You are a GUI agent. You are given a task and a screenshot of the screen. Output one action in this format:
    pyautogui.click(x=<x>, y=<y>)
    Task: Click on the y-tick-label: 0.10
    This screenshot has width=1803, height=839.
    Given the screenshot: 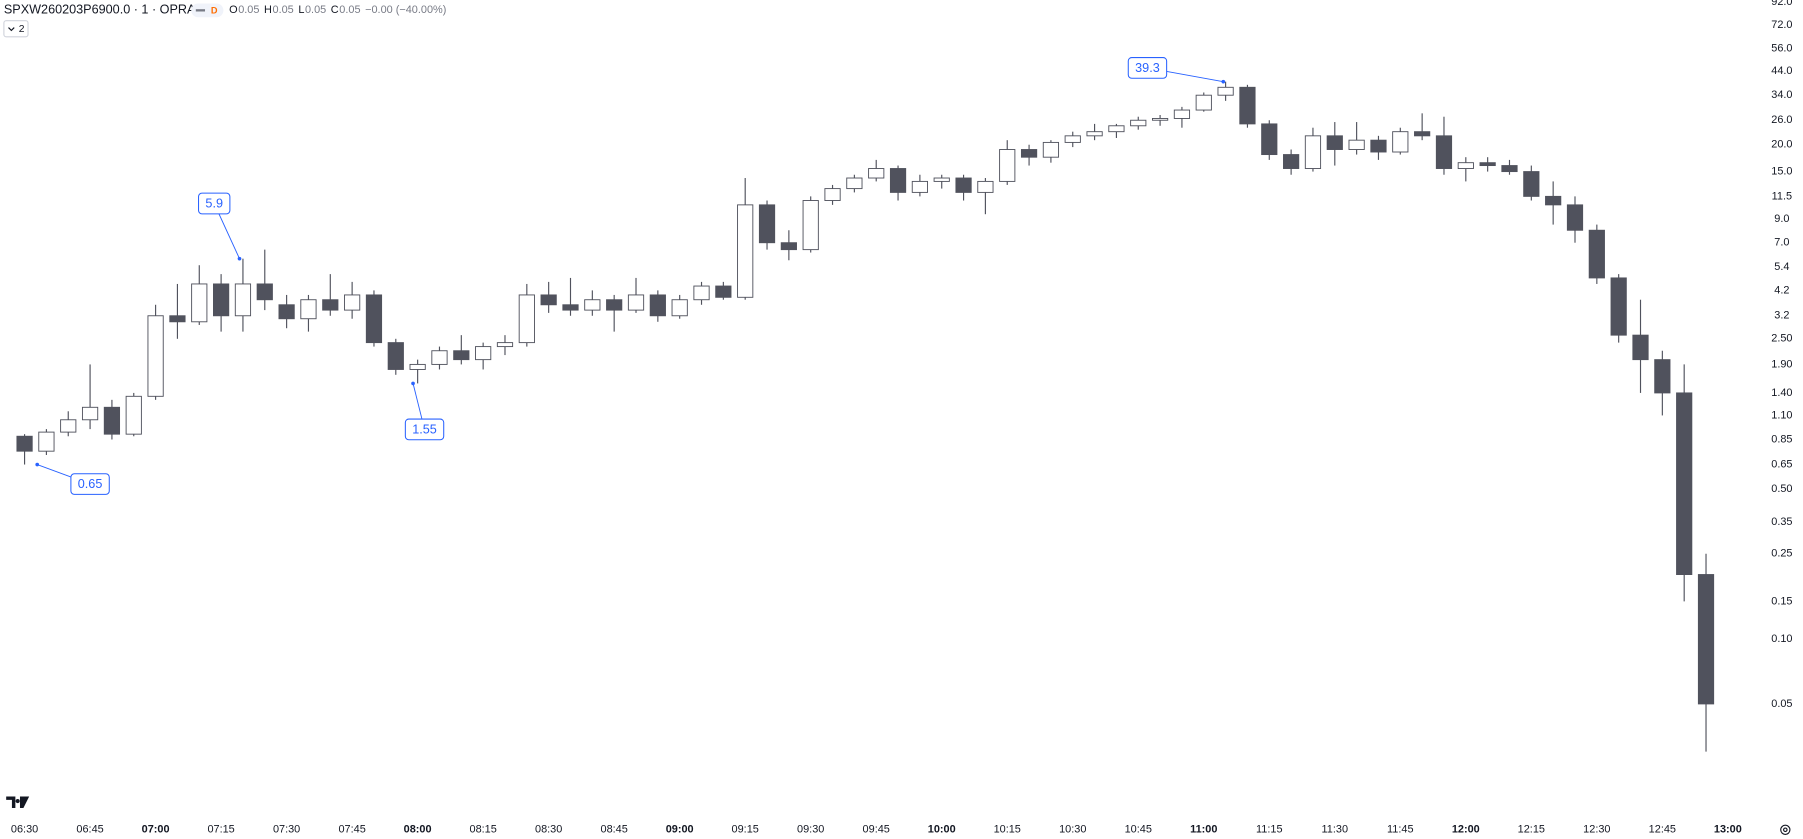 What is the action you would take?
    pyautogui.click(x=1781, y=639)
    